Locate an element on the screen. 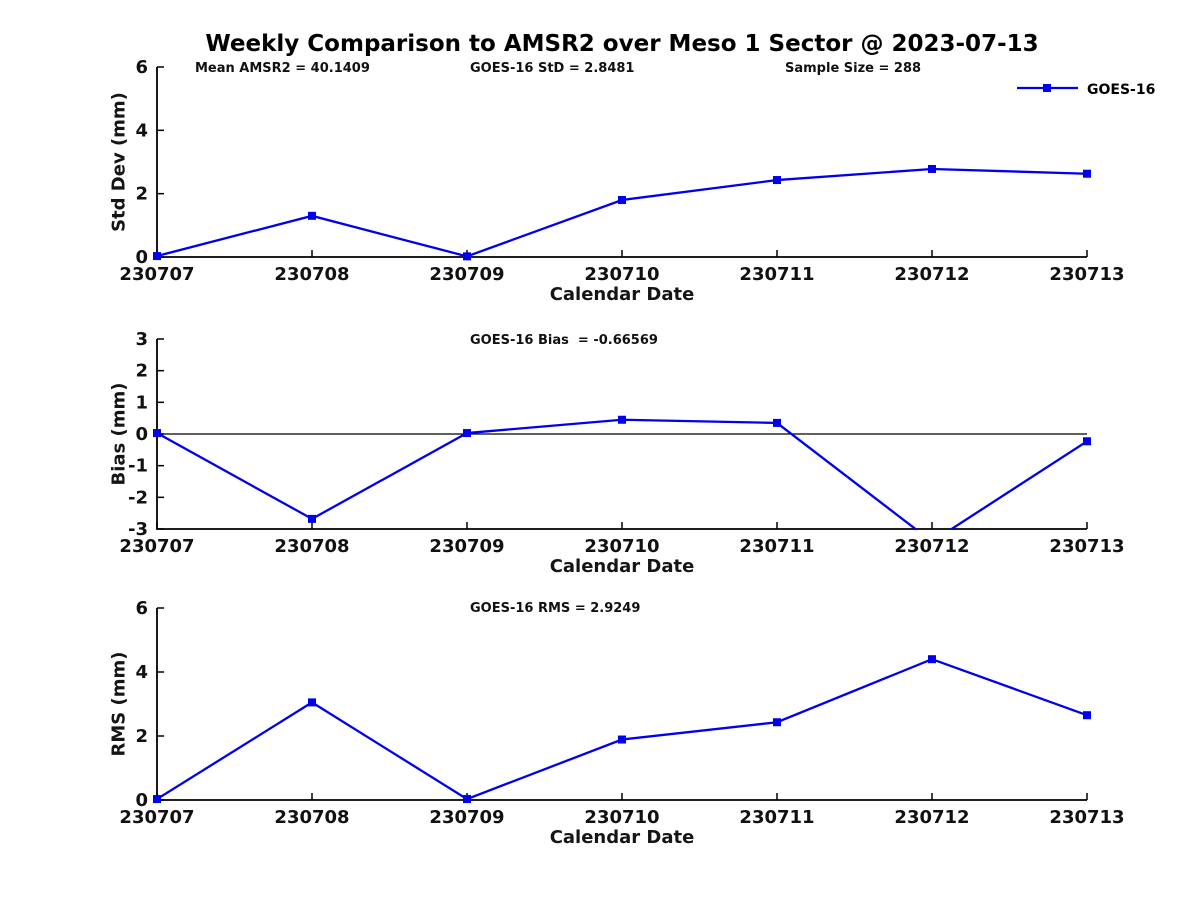 The height and width of the screenshot is (900, 1200). x-axis-label-stddev: Calendar Date is located at coordinates (622, 294).